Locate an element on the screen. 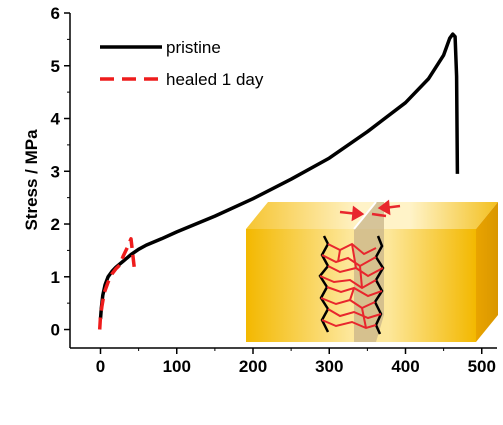 This screenshot has width=503, height=425. legend: pristine healed 1 day is located at coordinates (182, 63).